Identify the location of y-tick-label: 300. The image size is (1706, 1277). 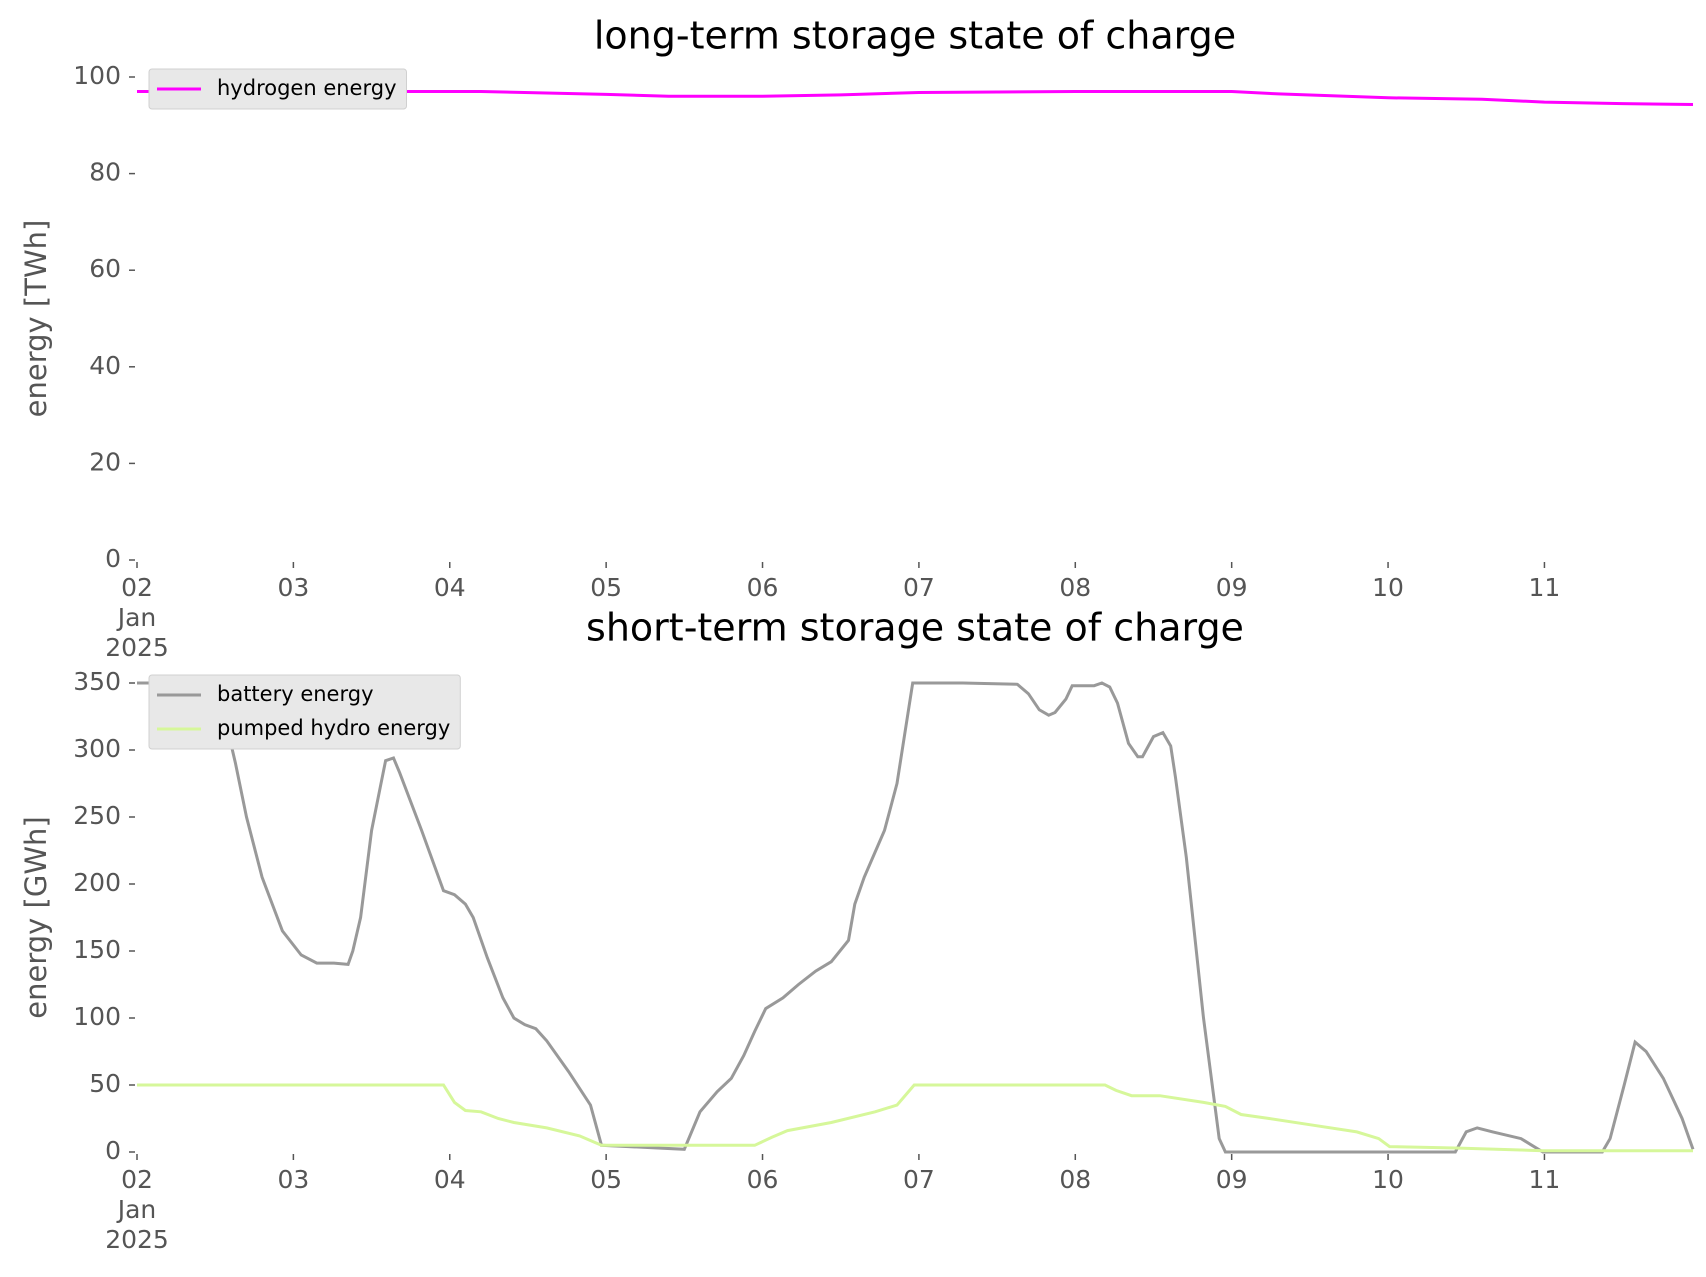
(97, 748).